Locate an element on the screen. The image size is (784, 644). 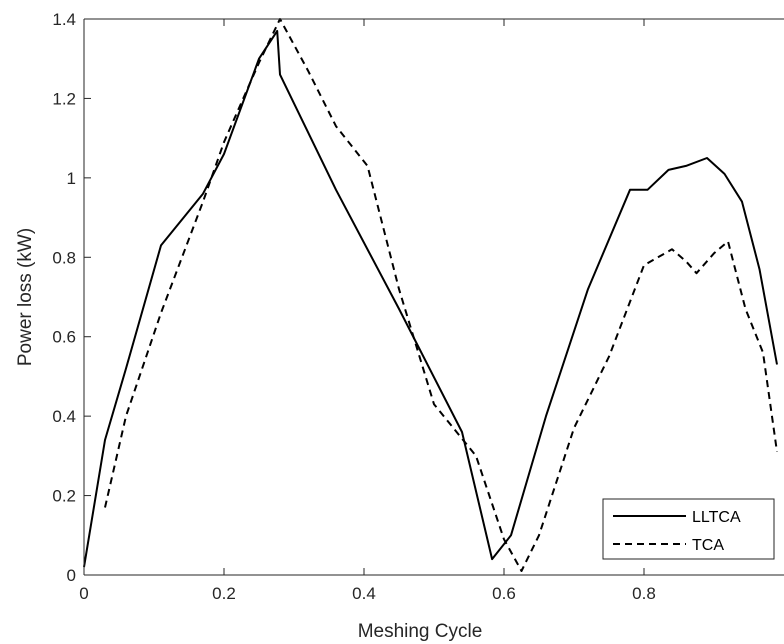
legend-label-tca: TCA is located at coordinates (708, 545).